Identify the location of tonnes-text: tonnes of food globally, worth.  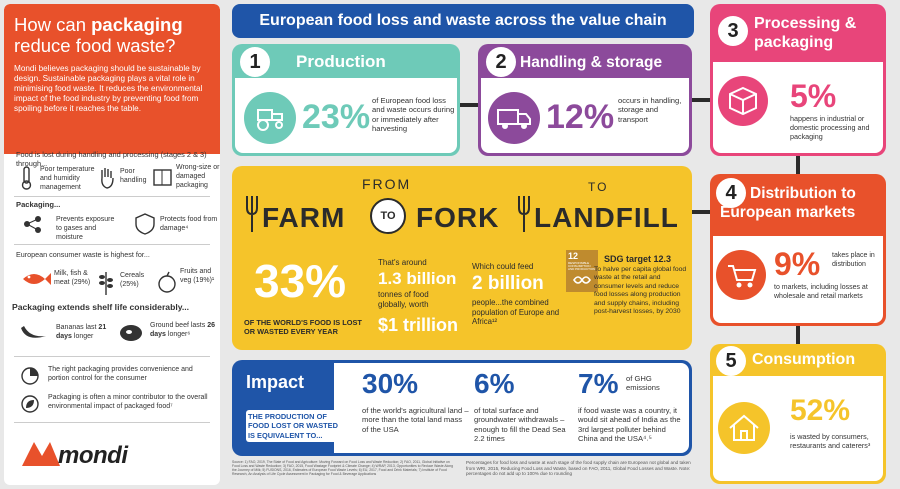
(403, 299).